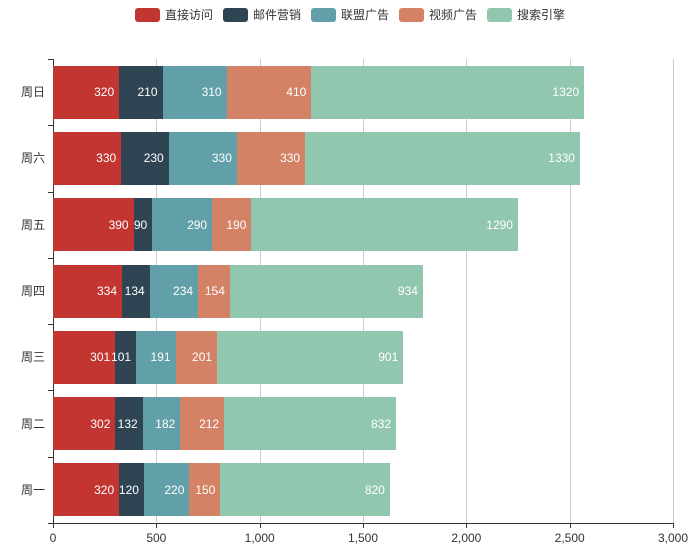 This screenshot has width=700, height=560. Describe the element at coordinates (32, 158) in the screenshot. I see `y-category-label: 周六` at that location.